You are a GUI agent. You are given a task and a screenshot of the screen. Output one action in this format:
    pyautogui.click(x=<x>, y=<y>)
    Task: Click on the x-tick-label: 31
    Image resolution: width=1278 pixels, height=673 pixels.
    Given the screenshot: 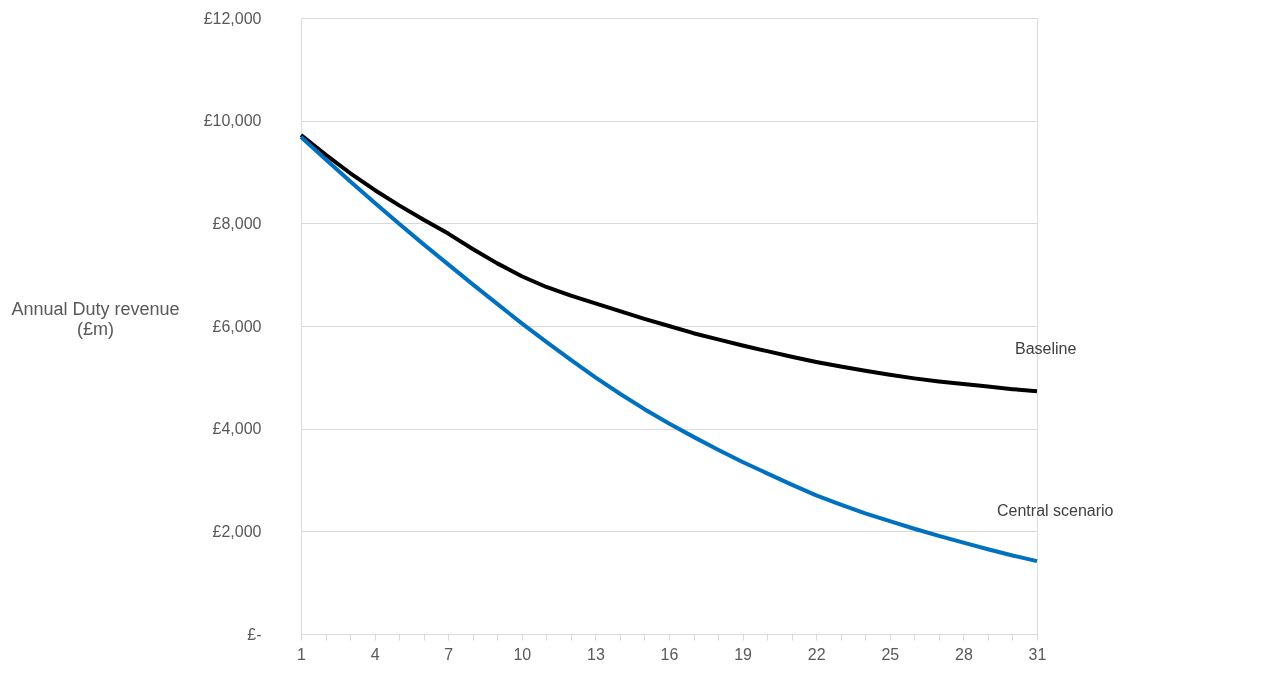 What is the action you would take?
    pyautogui.click(x=1037, y=654)
    